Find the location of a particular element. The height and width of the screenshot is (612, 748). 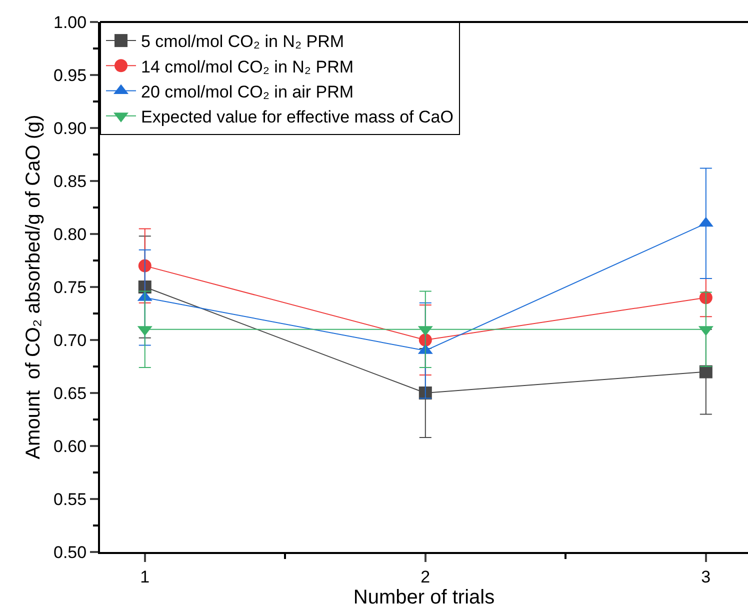

y-tick-label: 0.50 is located at coordinates (70, 552).